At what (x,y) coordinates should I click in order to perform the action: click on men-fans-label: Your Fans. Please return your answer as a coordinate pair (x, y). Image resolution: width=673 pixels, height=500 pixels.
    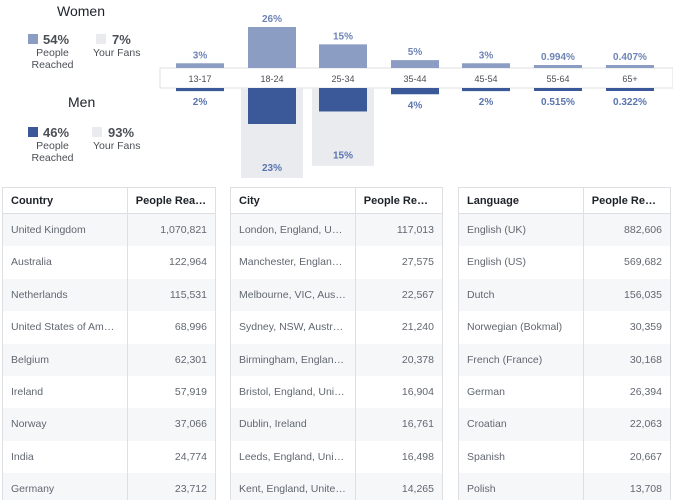
    Looking at the image, I should click on (117, 146).